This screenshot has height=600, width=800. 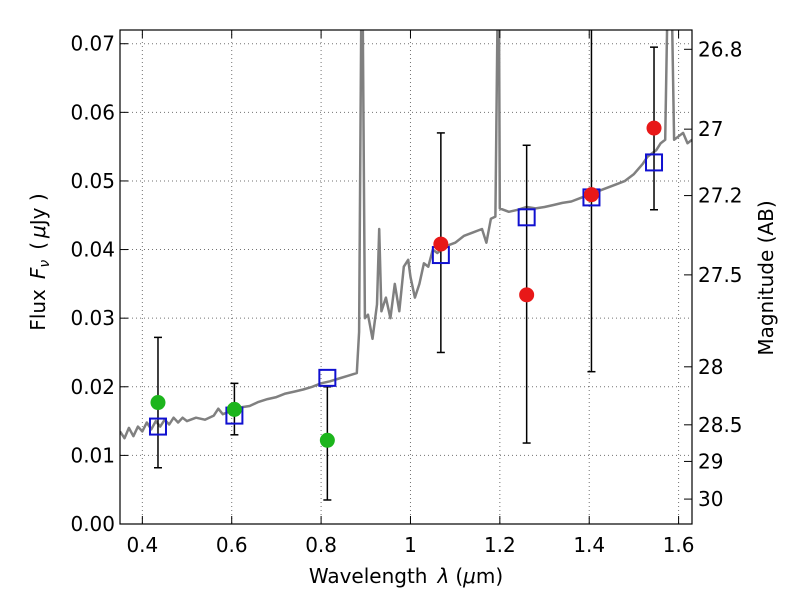 I want to click on y2-tick-label: 27, so click(x=710, y=129).